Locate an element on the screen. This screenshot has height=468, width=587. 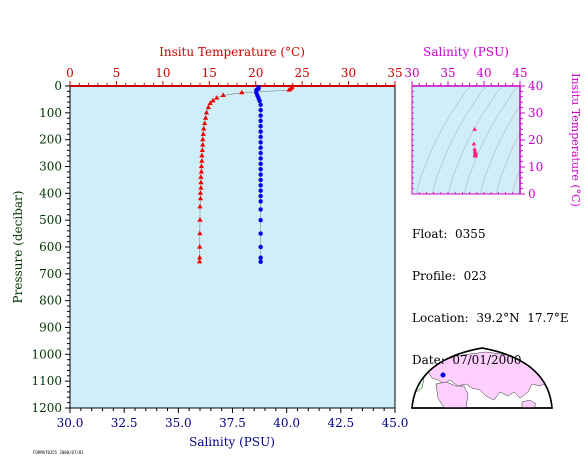
ts-salinity-axis-label: Salinity (PSU) is located at coordinates (466, 52).